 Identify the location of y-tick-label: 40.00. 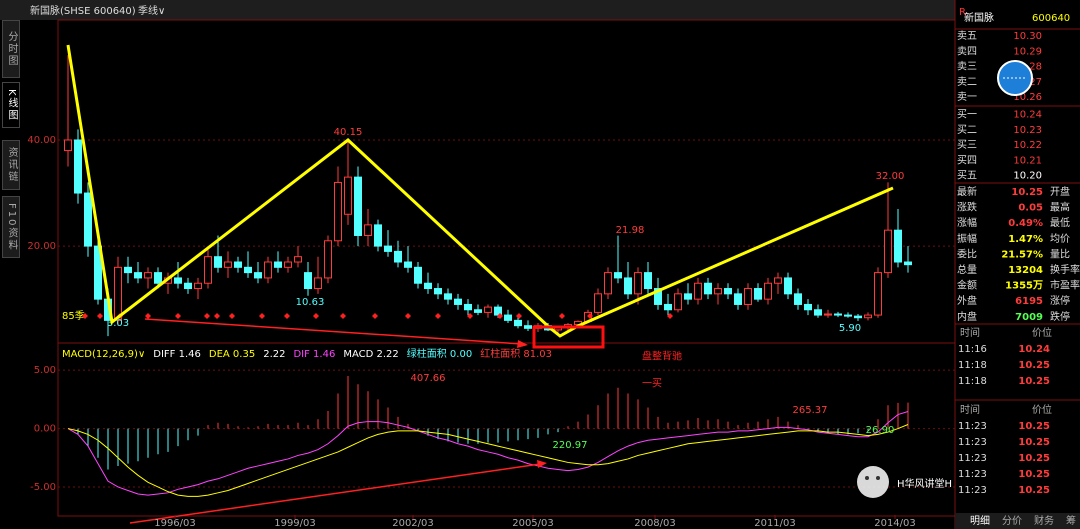
(41, 140).